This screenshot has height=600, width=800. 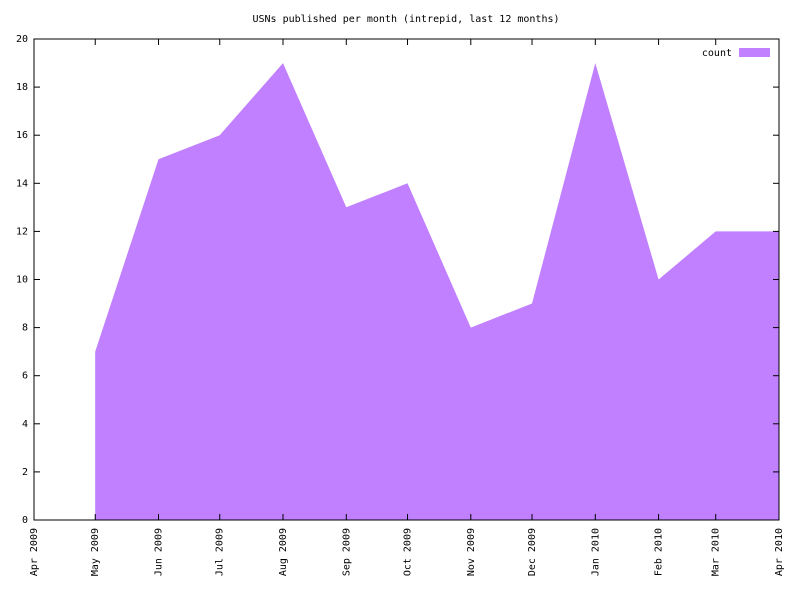 What do you see at coordinates (220, 552) in the screenshot?
I see `x-tick-label: Jul 2009` at bounding box center [220, 552].